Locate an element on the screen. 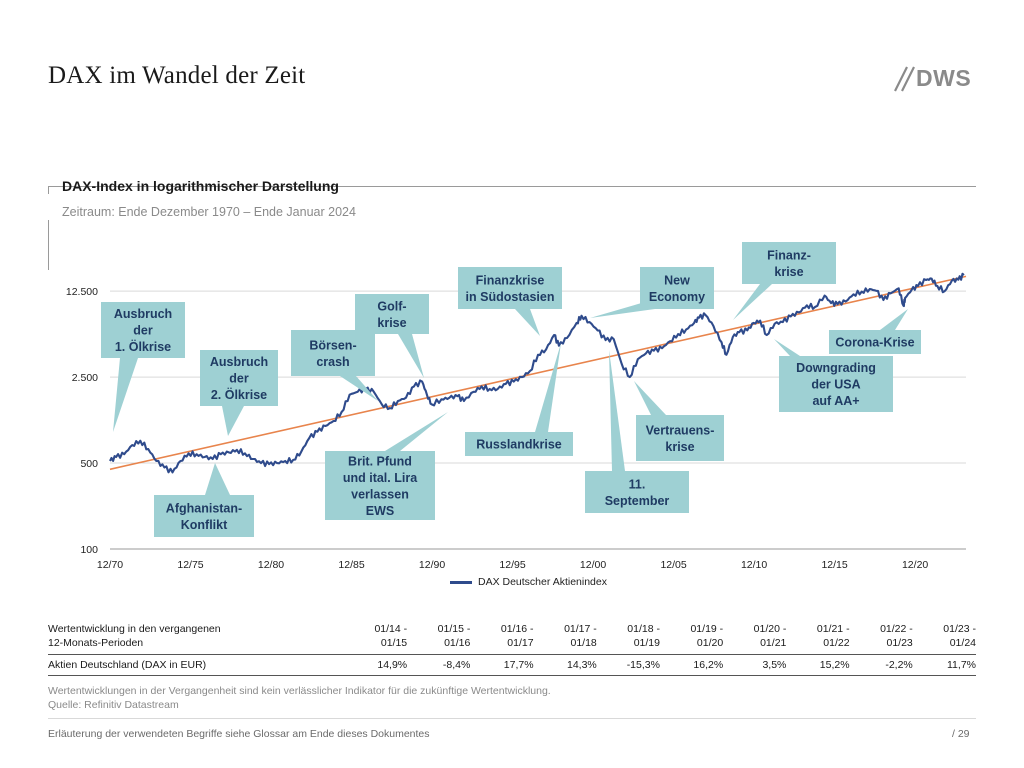 The width and height of the screenshot is (1024, 768). x-tick-label: 12/10 is located at coordinates (754, 565).